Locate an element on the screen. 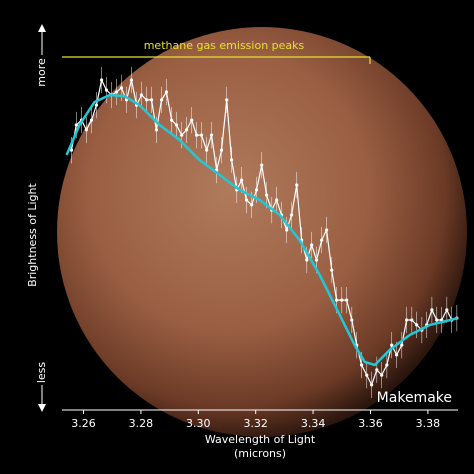  arrow-up-head is located at coordinates (42, 28).